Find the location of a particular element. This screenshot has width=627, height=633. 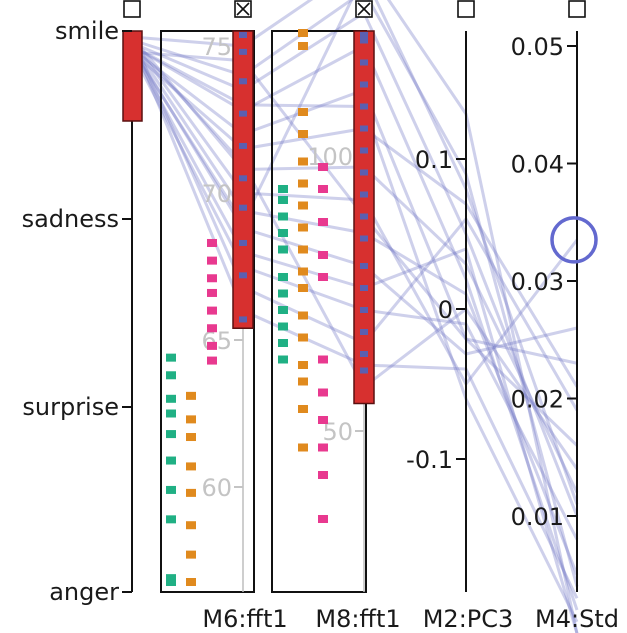

m2-axis-label: M2:PC3 is located at coordinates (468, 619).